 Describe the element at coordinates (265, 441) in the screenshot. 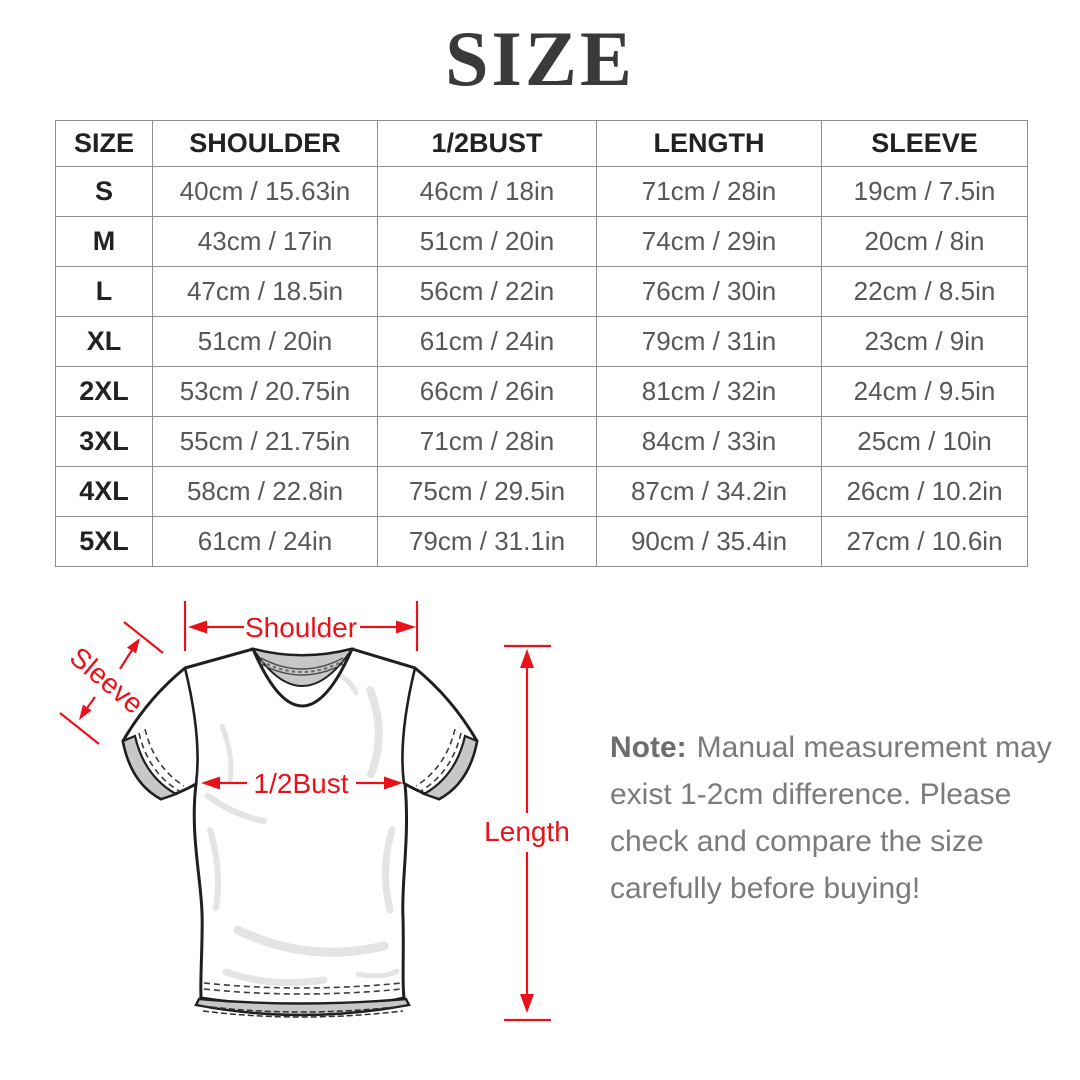

I see `cell-shoulder: 55cm / 21.75in` at that location.